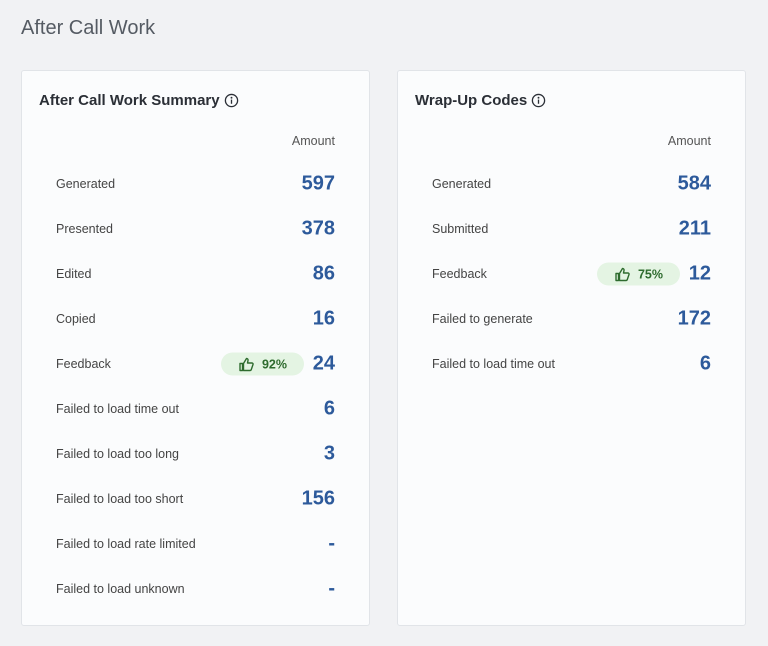  I want to click on row-label: Failed to load rate limited, so click(126, 544).